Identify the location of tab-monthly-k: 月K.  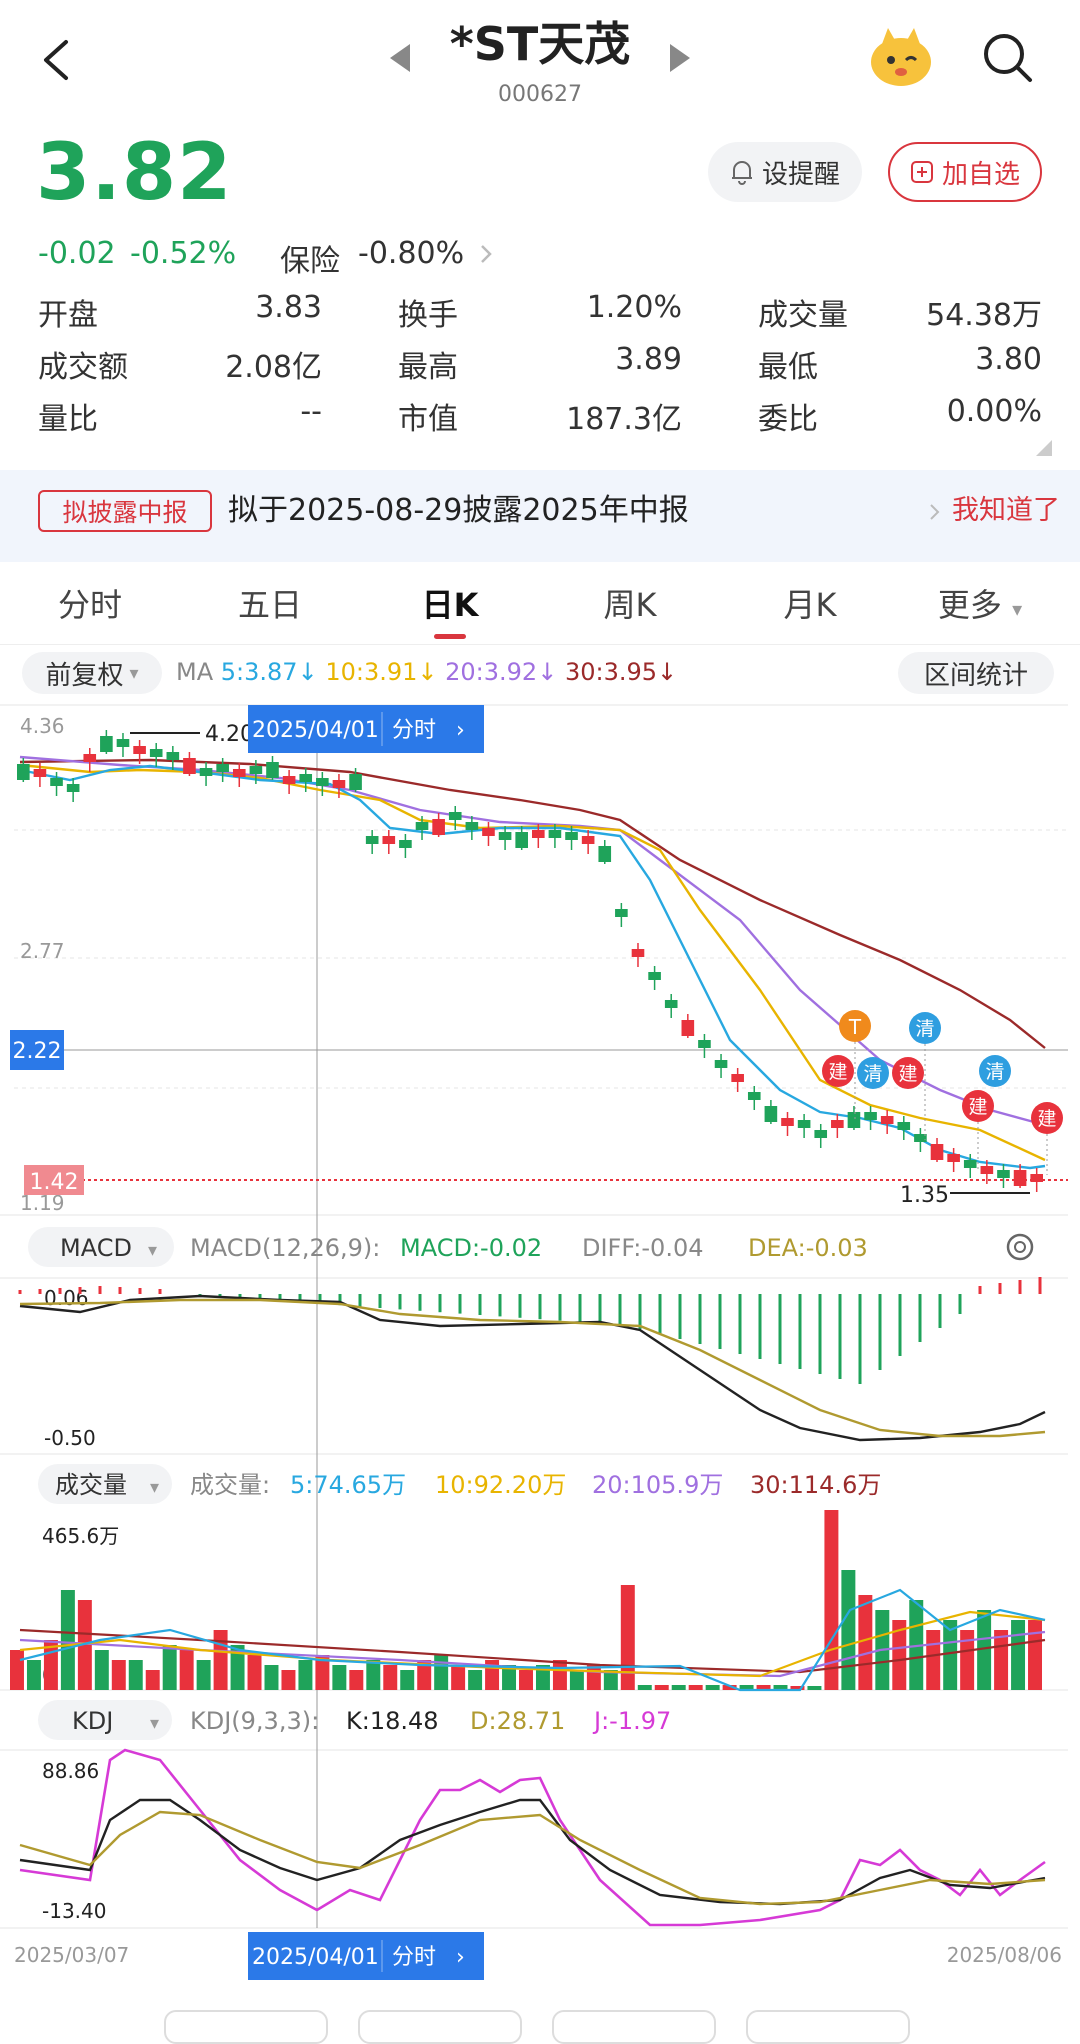
(810, 605).